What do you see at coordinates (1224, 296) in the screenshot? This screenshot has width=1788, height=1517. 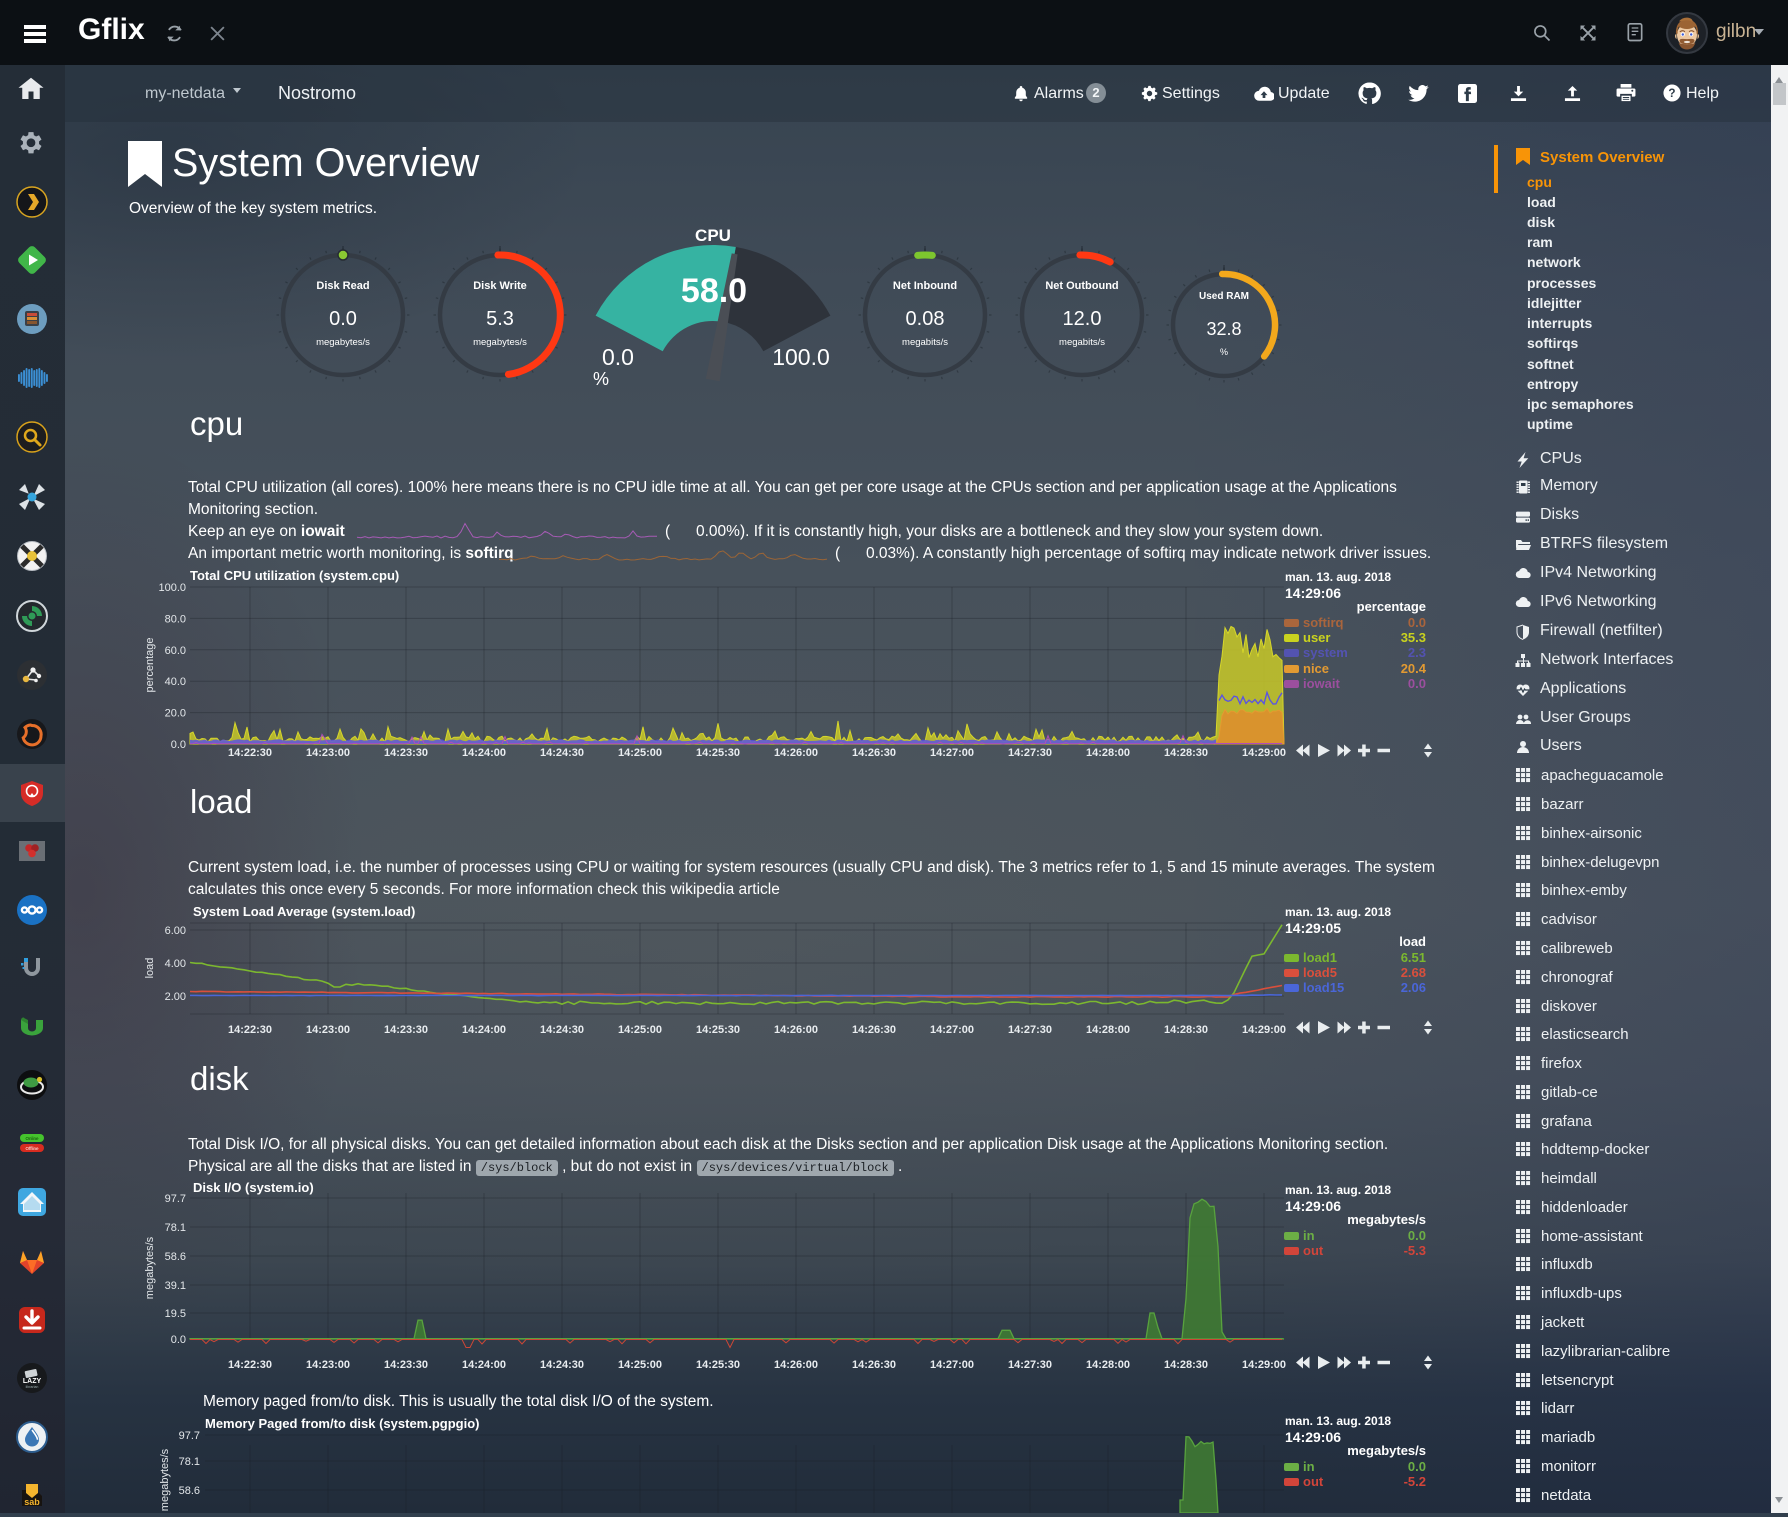 I see `svg-text: Used RAM` at bounding box center [1224, 296].